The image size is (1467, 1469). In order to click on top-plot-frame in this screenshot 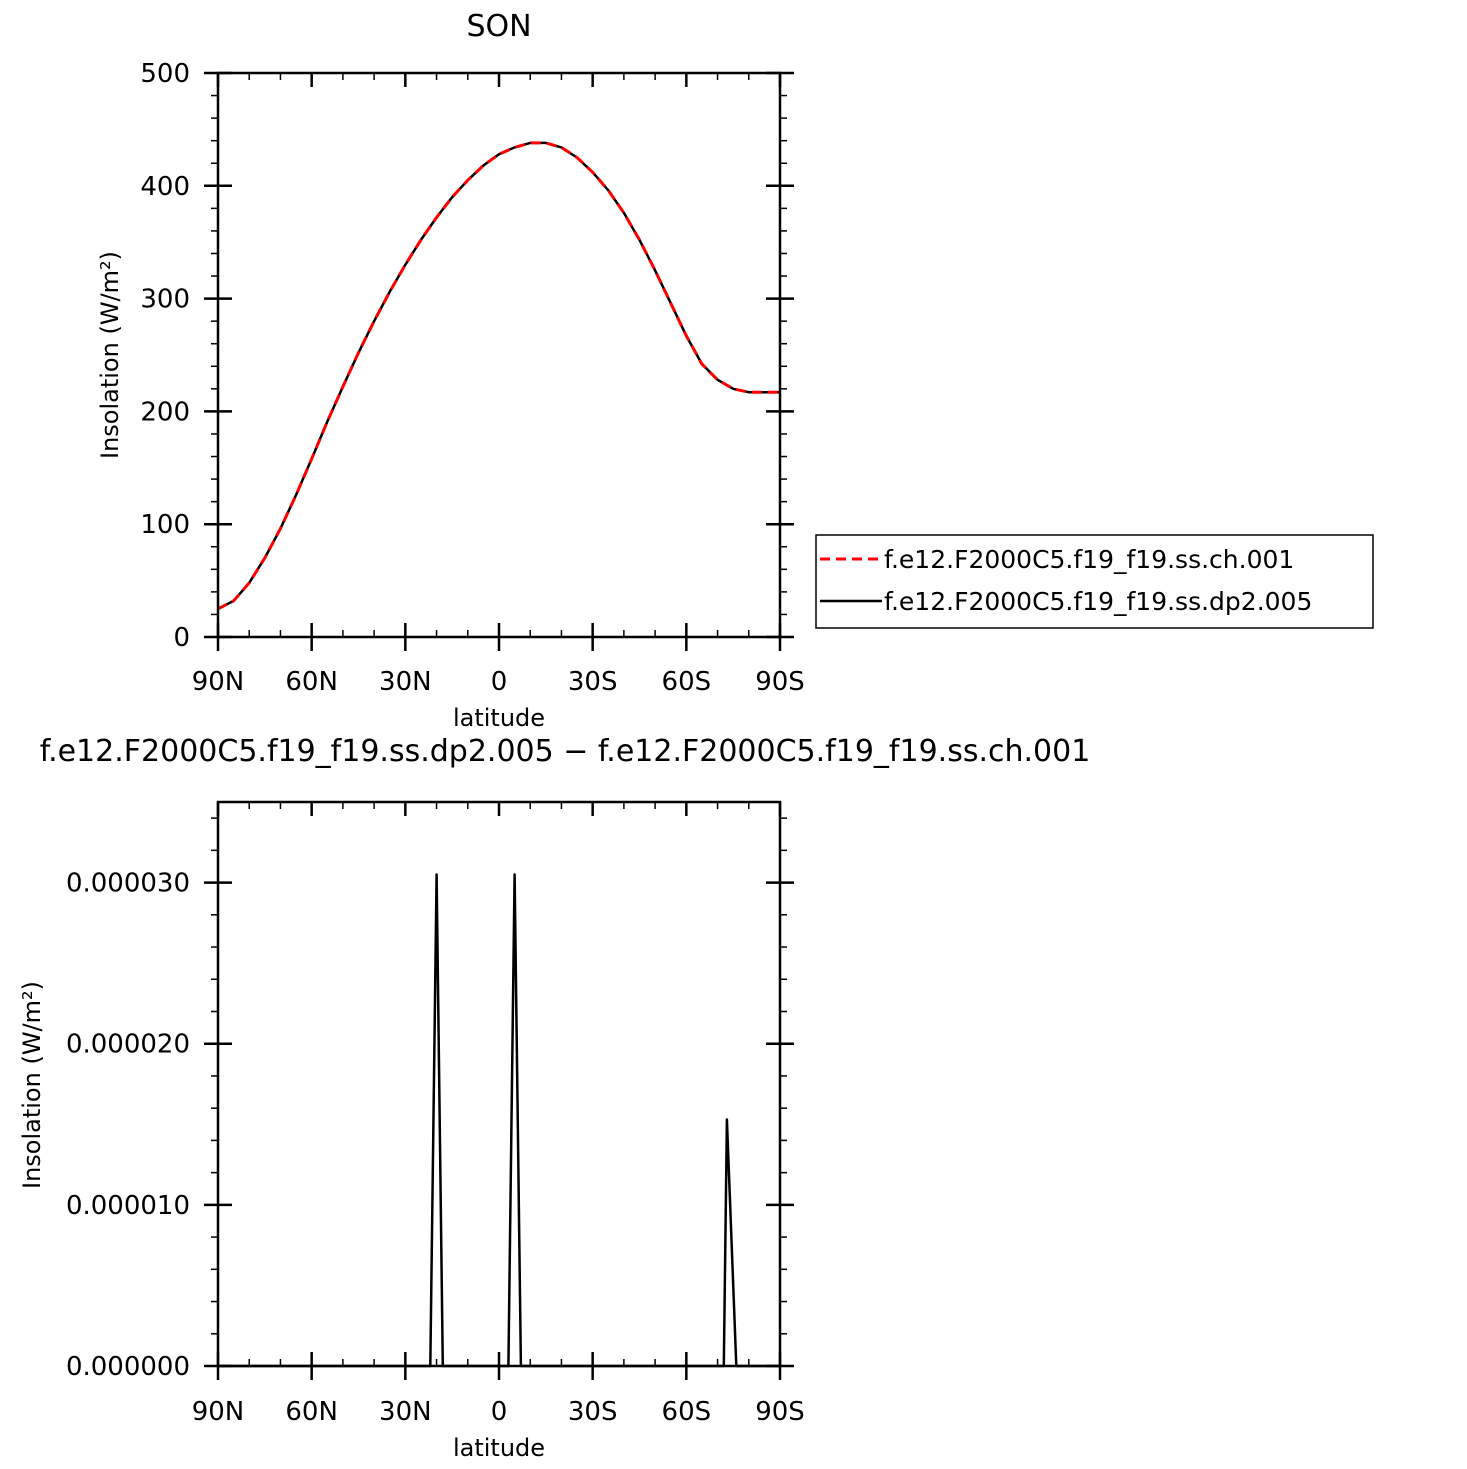, I will do `click(499, 355)`.